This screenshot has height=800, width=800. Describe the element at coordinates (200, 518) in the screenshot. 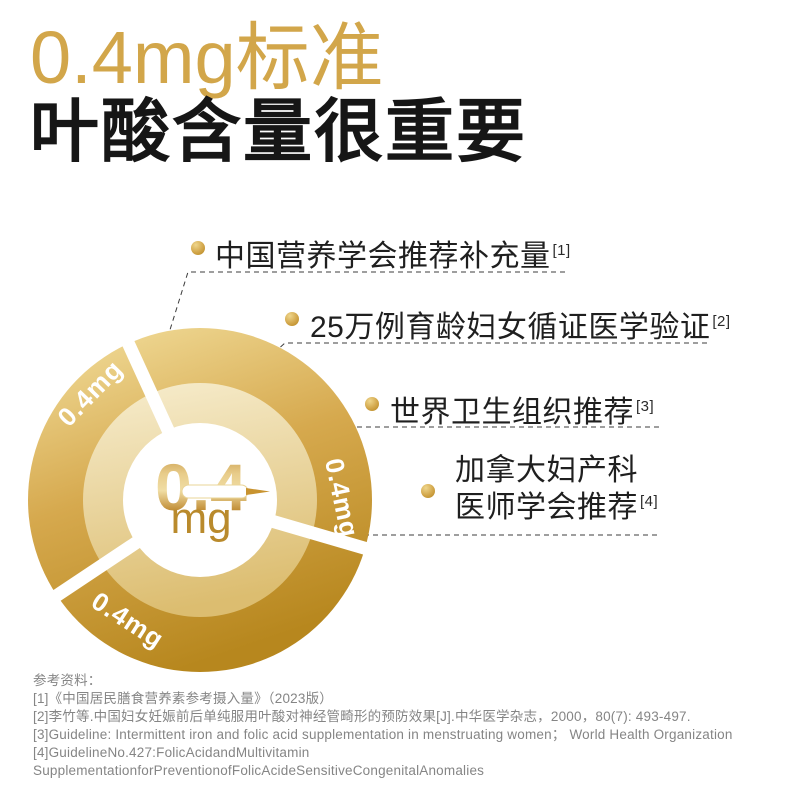

I see `center-unit: mg` at that location.